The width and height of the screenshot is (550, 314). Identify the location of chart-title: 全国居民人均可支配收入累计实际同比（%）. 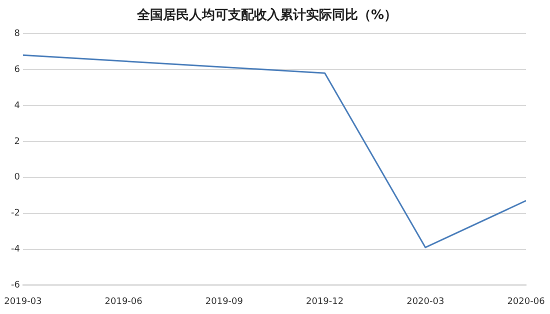
(267, 15).